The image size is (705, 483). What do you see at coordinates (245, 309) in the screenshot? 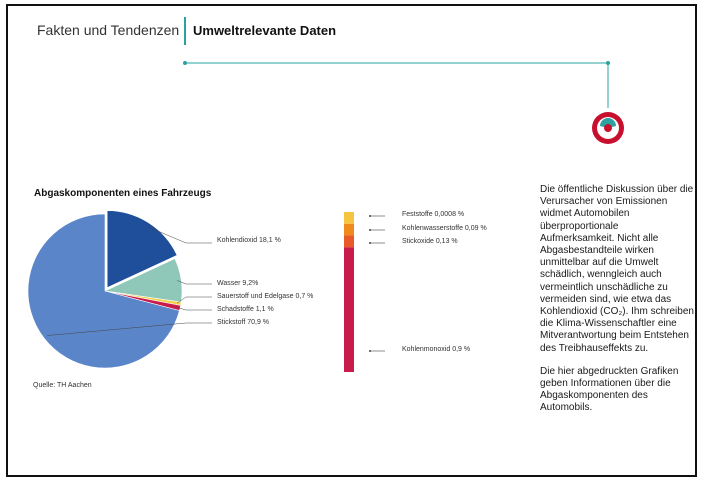
I see `pie-label-schadstoffe: Schadstoffe 1,1 %` at bounding box center [245, 309].